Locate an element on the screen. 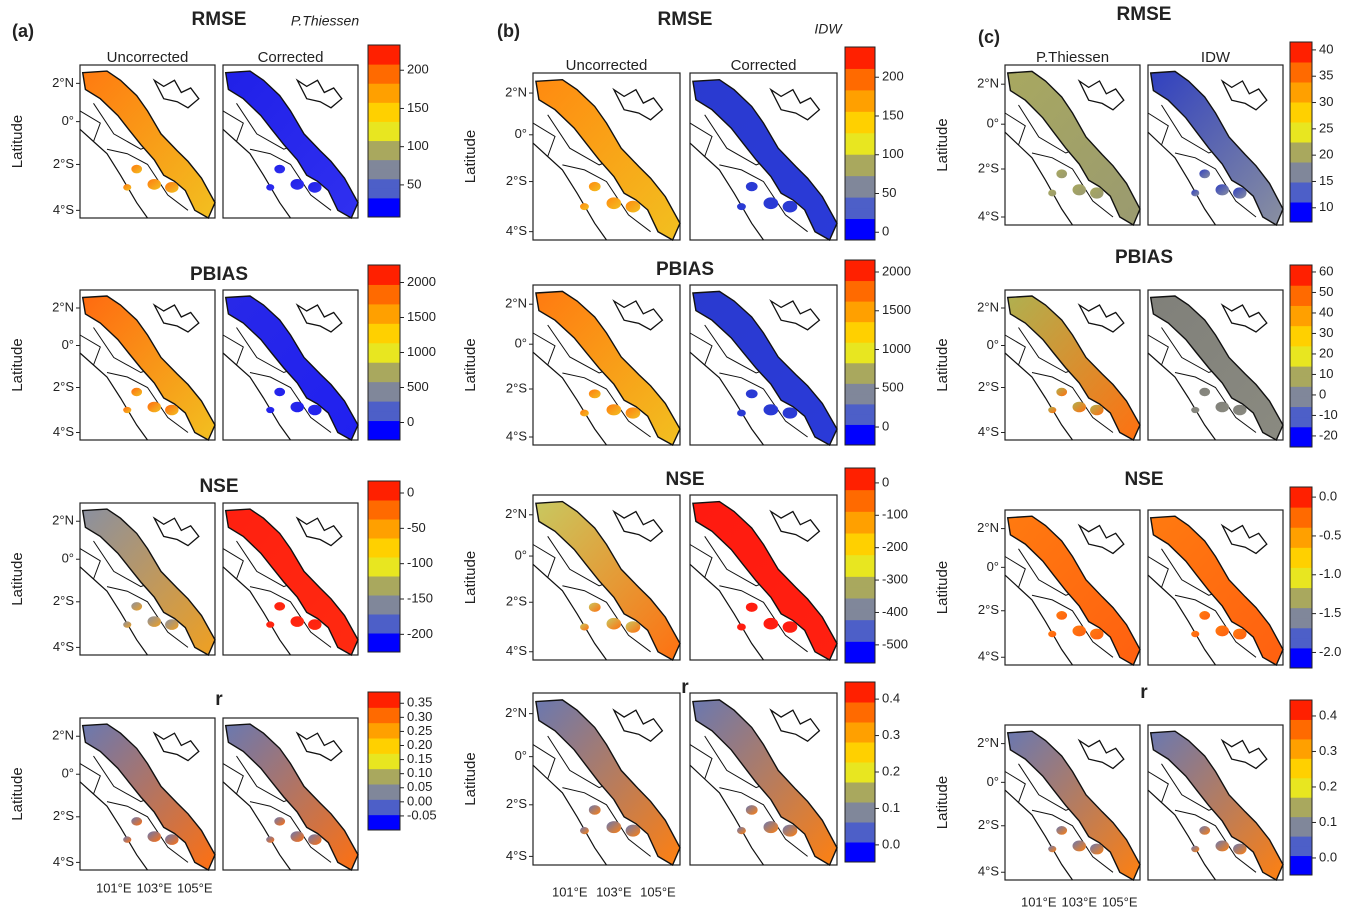 This screenshot has width=1365, height=913. lon-tick-label: 101°E is located at coordinates (1039, 901).